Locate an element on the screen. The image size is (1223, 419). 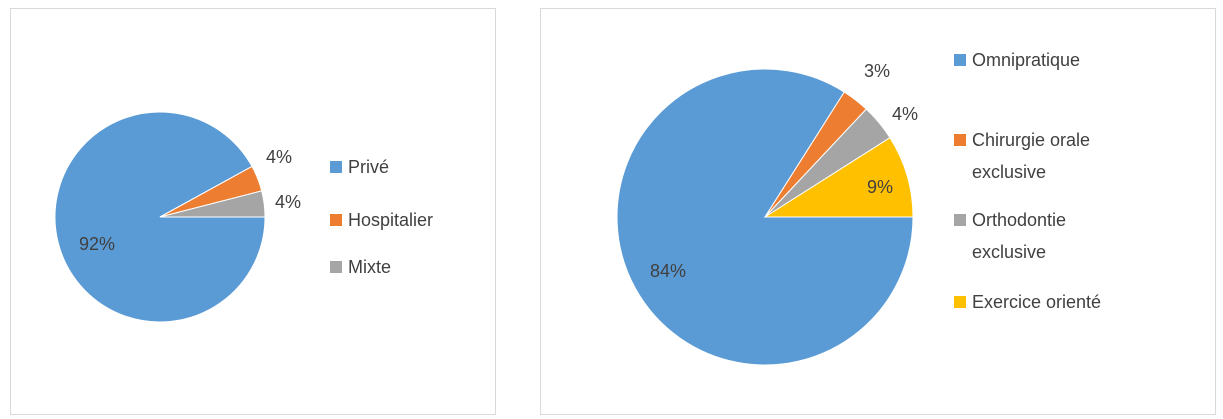
legend-item: Chirurgie orale exclusive is located at coordinates (1044, 156).